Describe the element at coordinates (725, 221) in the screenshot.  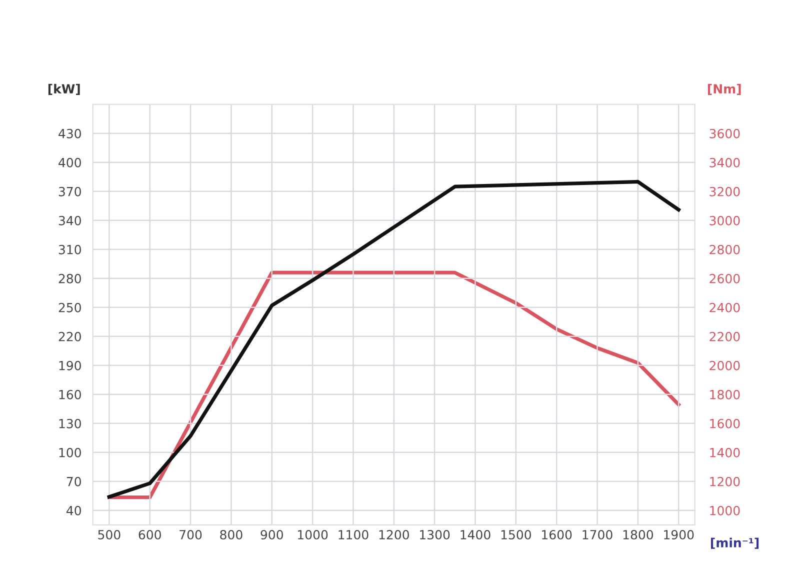
I see `y2-tick-label: 3000` at that location.